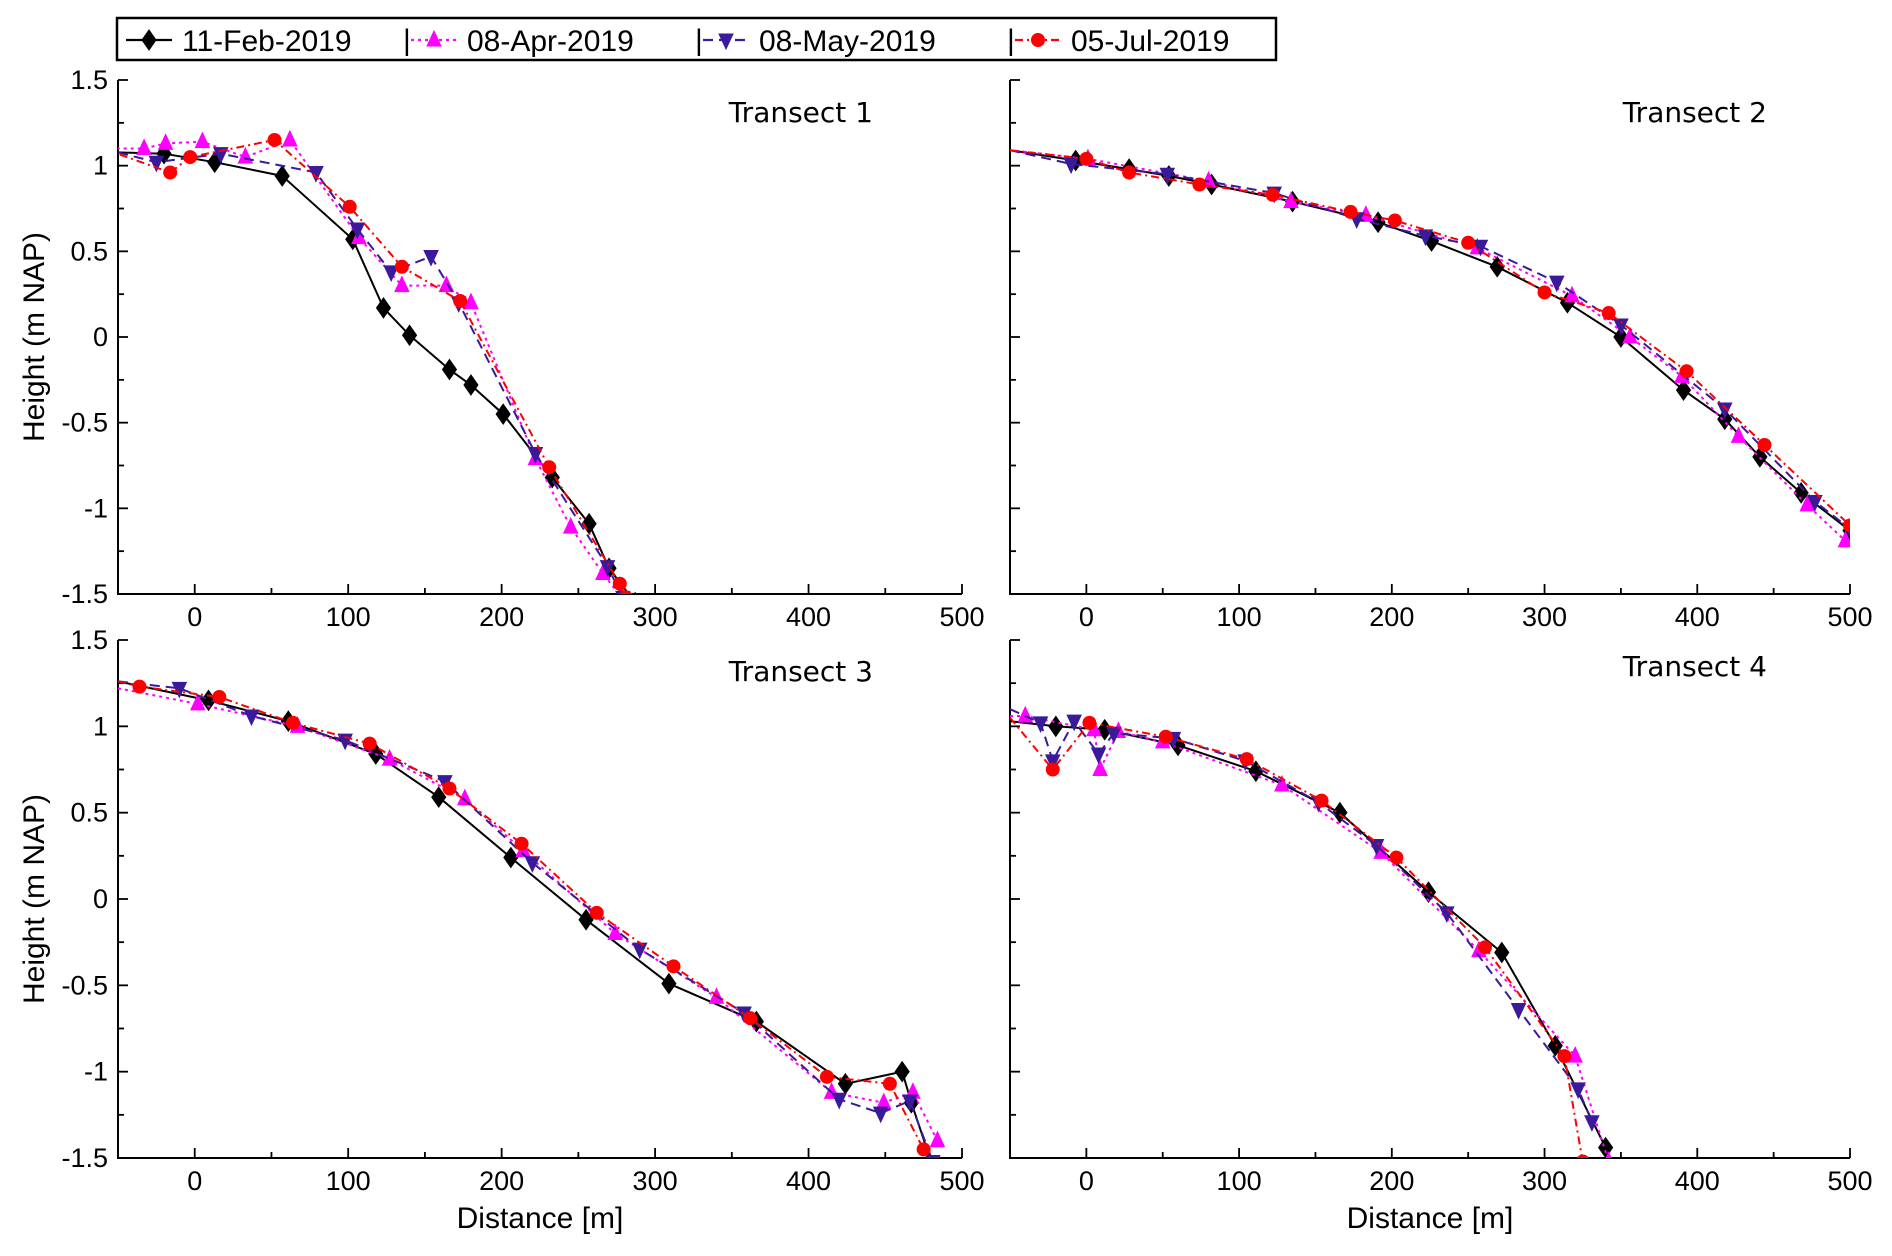  Describe the element at coordinates (961, 617) in the screenshot. I see `x-tick-label: 500` at that location.